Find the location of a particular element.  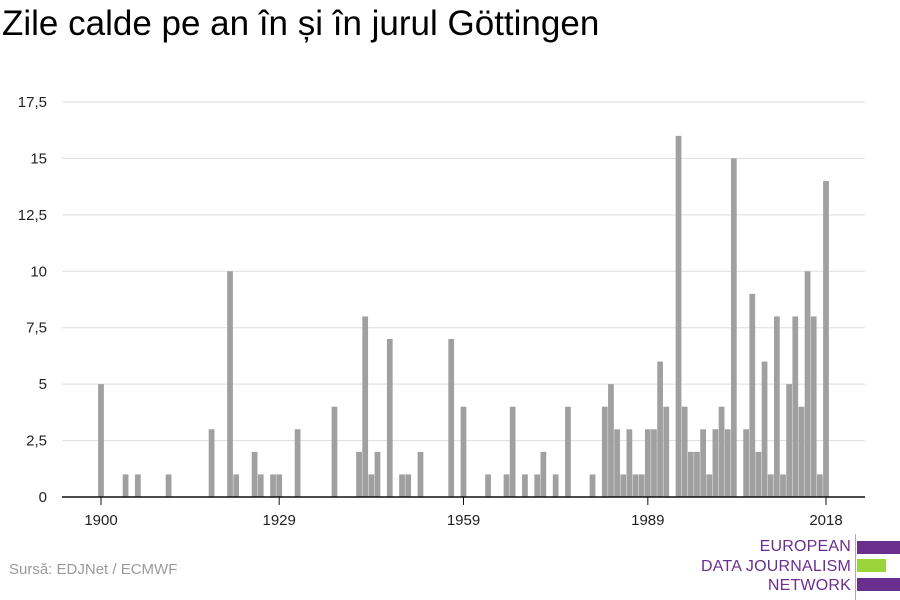

bar-1983 is located at coordinates (611, 440).